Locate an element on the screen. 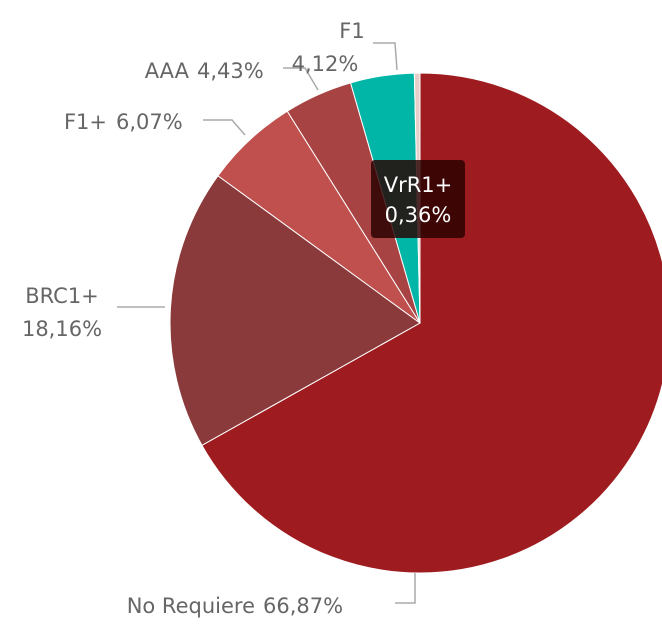 The width and height of the screenshot is (662, 628). slice-value: 4,12% is located at coordinates (325, 64).